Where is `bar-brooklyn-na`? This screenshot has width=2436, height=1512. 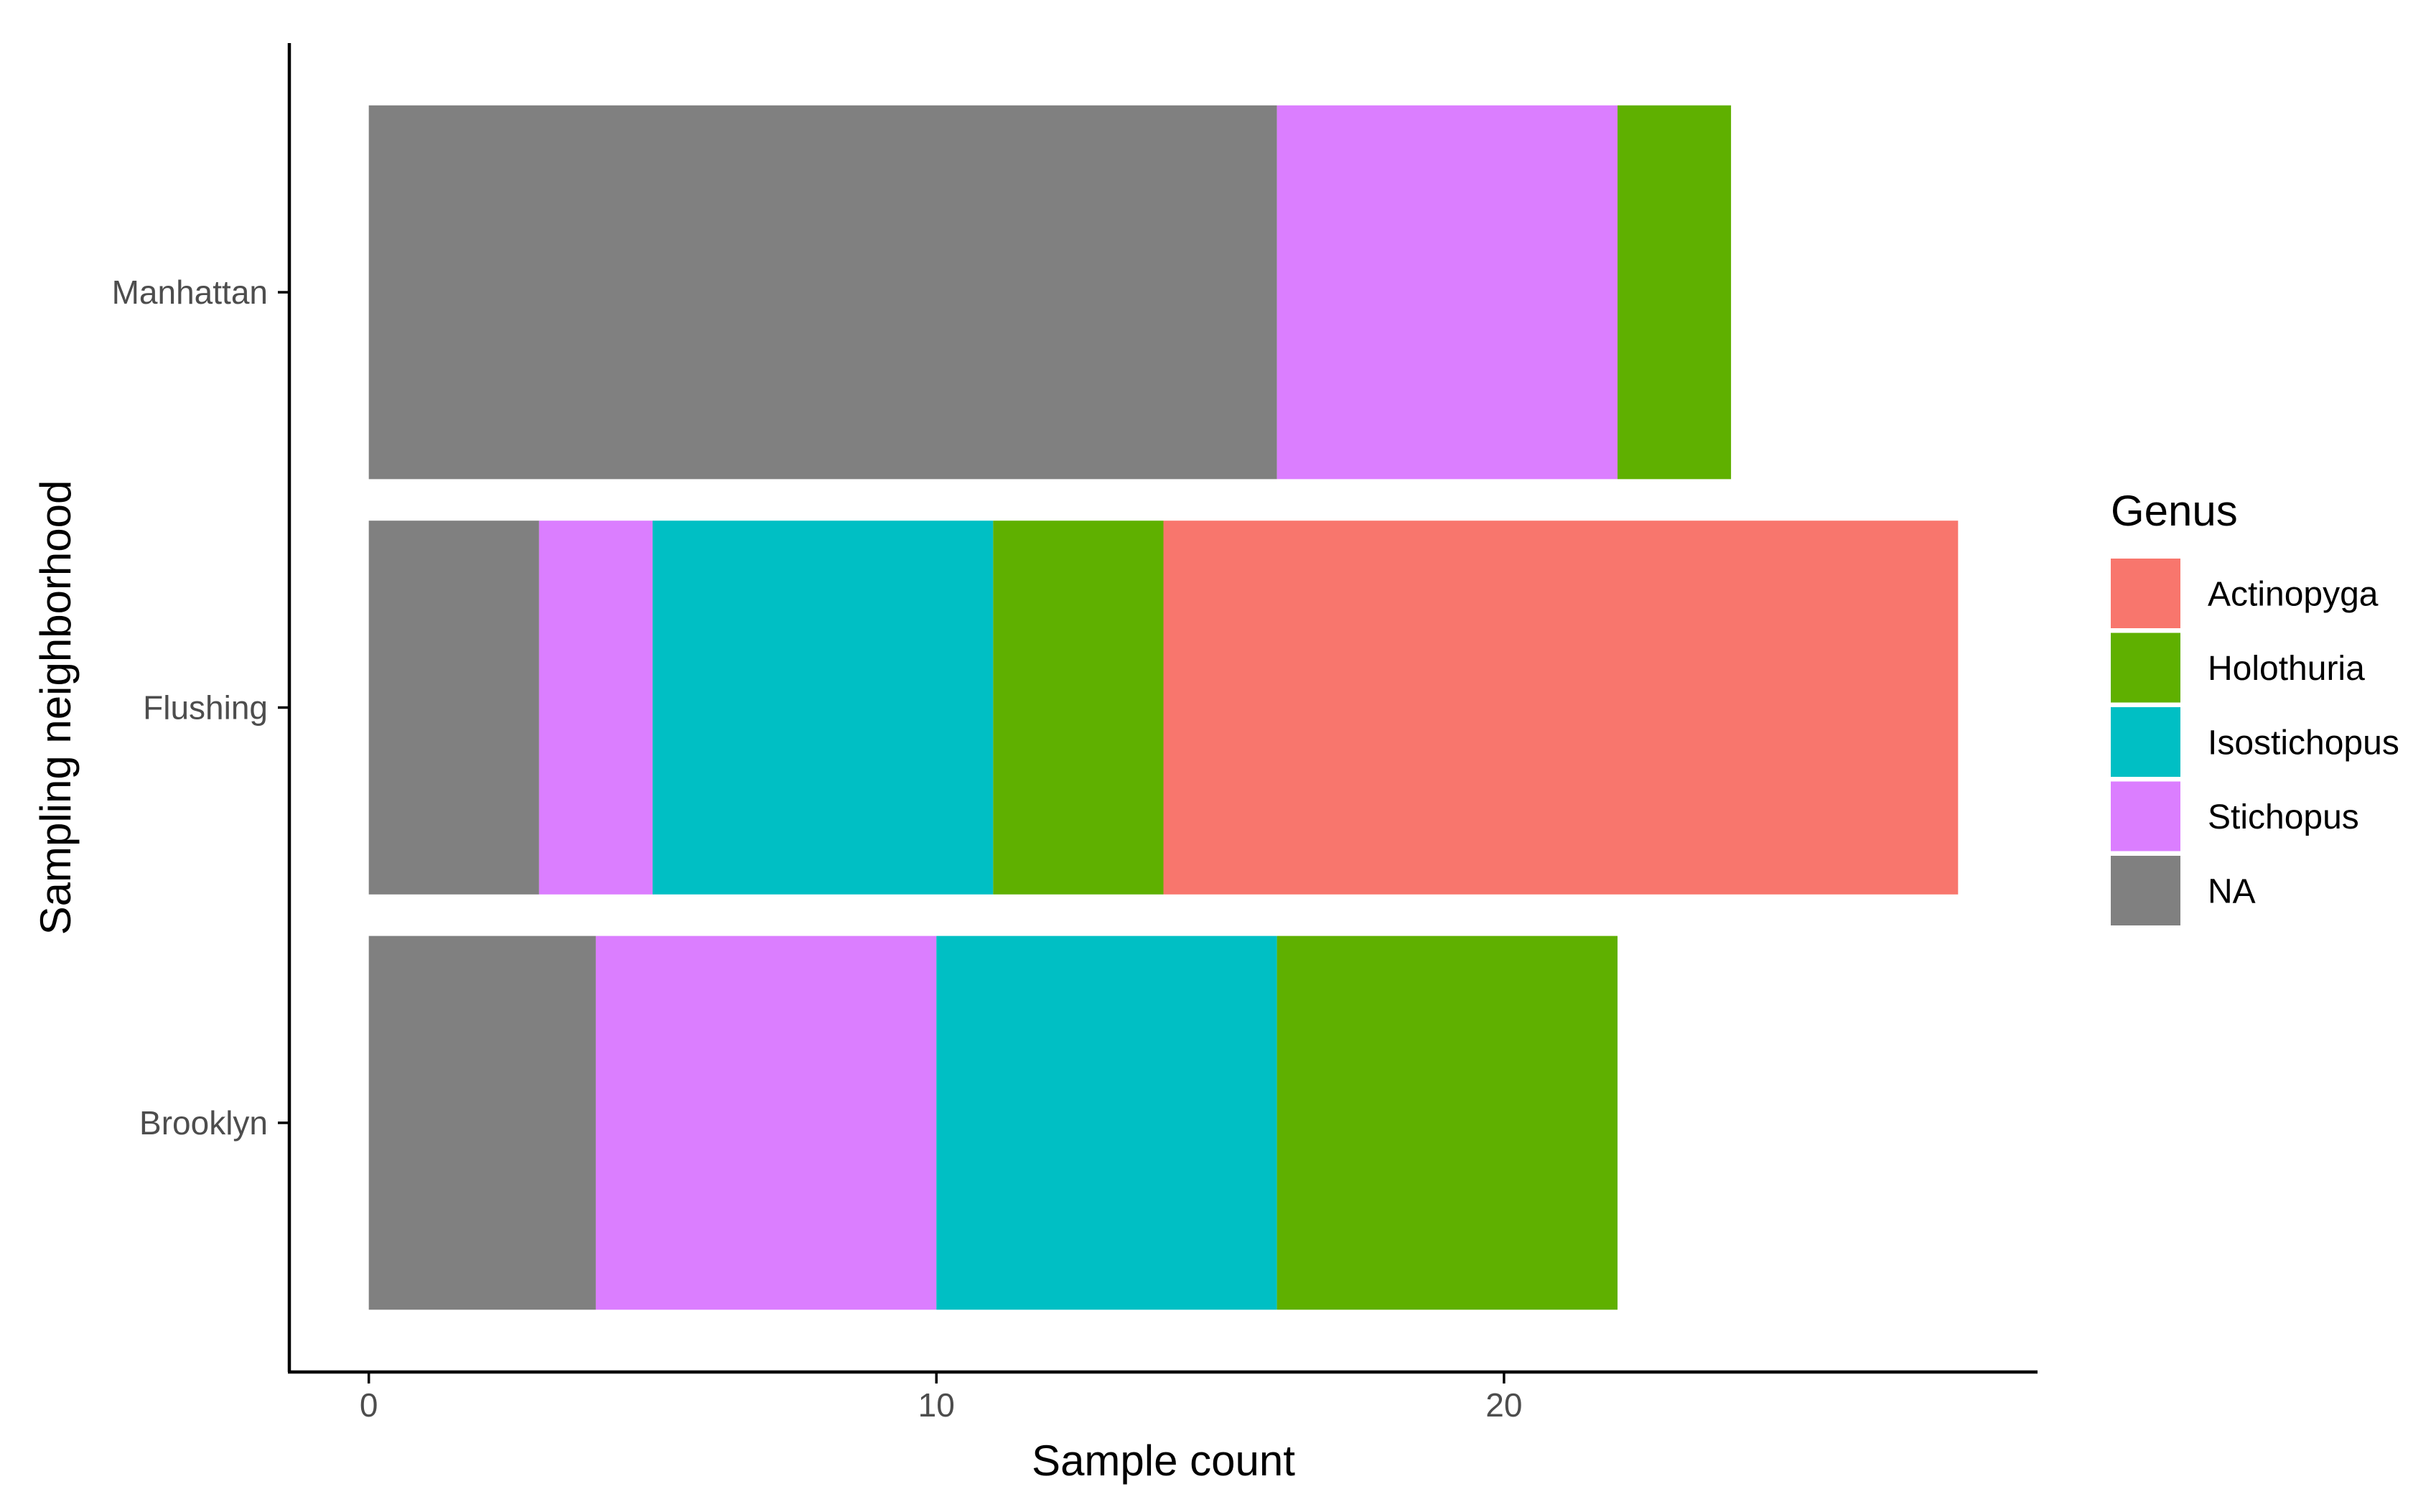
bar-brooklyn-na is located at coordinates (482, 1122).